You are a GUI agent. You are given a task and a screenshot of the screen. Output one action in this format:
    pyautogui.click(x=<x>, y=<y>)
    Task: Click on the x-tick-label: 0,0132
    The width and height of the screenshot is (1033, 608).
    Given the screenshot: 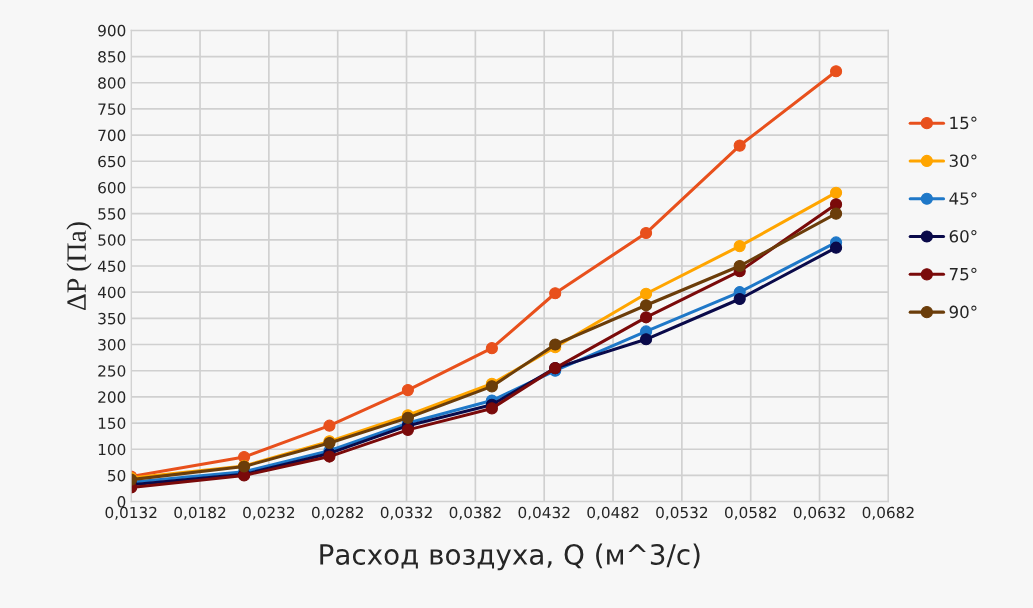 What is the action you would take?
    pyautogui.click(x=131, y=513)
    